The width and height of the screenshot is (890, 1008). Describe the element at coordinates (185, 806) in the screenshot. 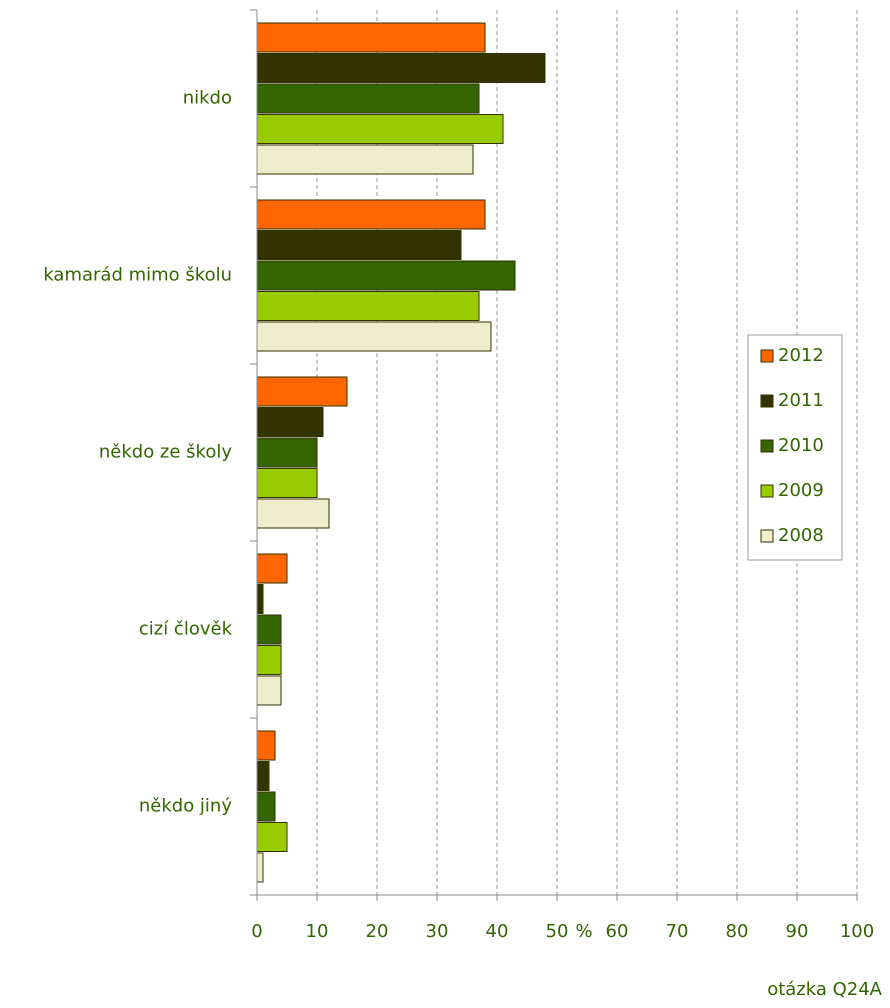

I see `y-tick-label: někdo jiný` at that location.